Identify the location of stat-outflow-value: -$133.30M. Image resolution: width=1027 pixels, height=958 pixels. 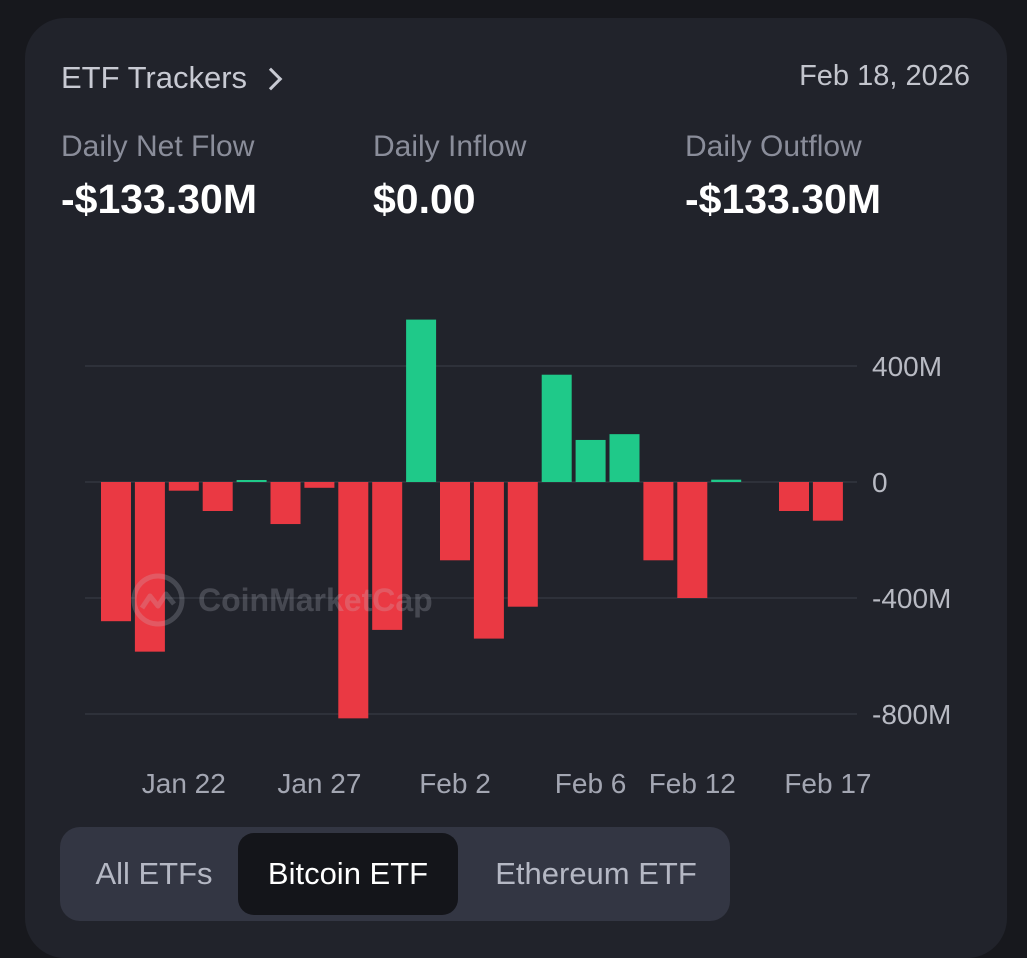
(783, 199).